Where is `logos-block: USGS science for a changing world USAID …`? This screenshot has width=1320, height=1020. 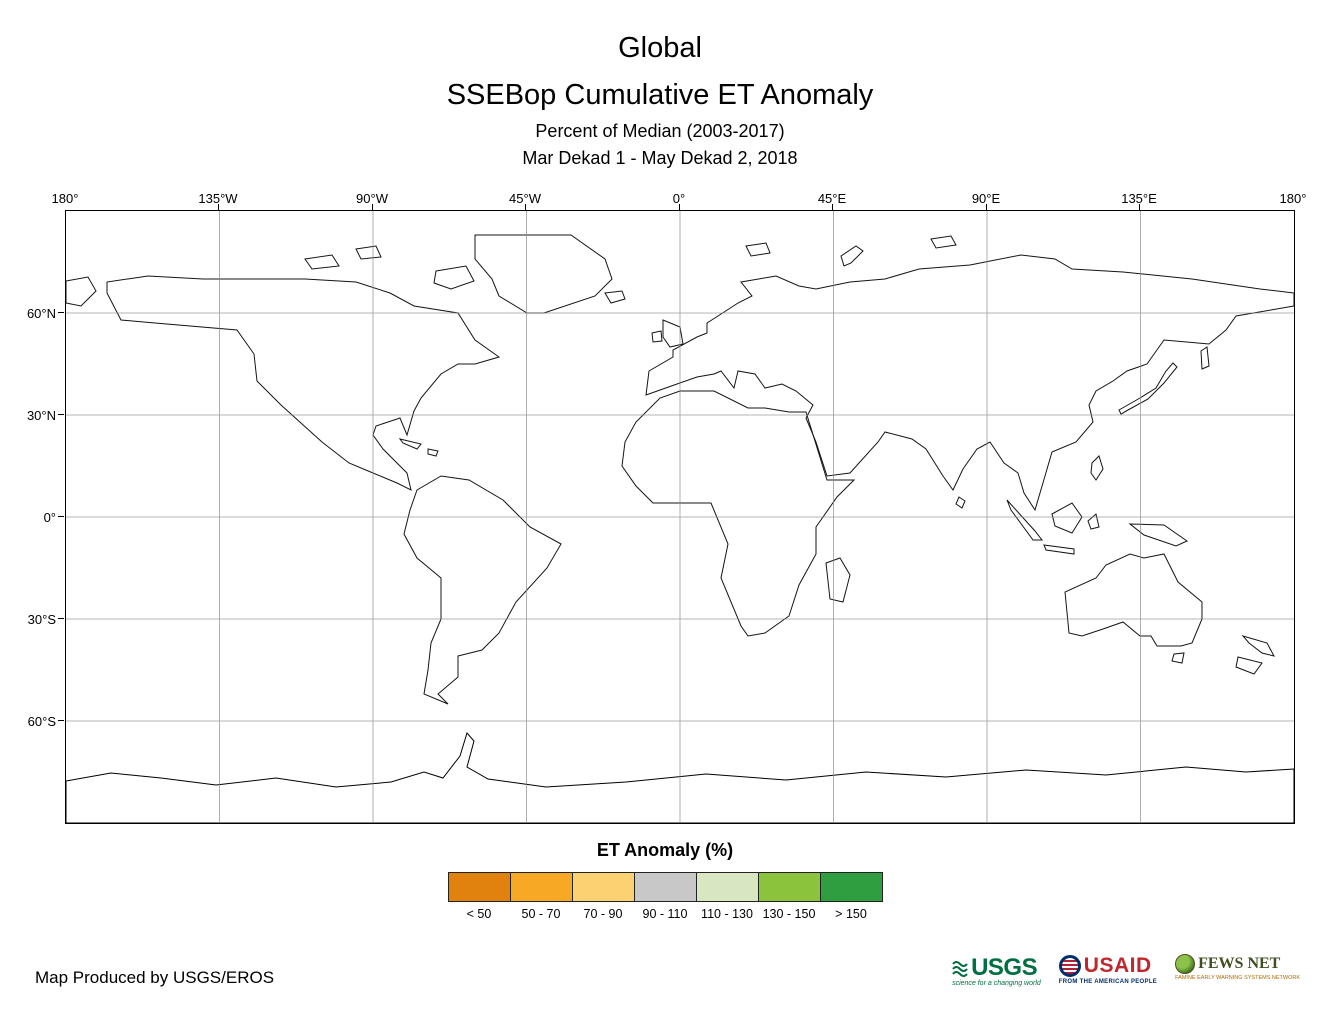
logos-block: USGS science for a changing world USAID … is located at coordinates (1126, 970).